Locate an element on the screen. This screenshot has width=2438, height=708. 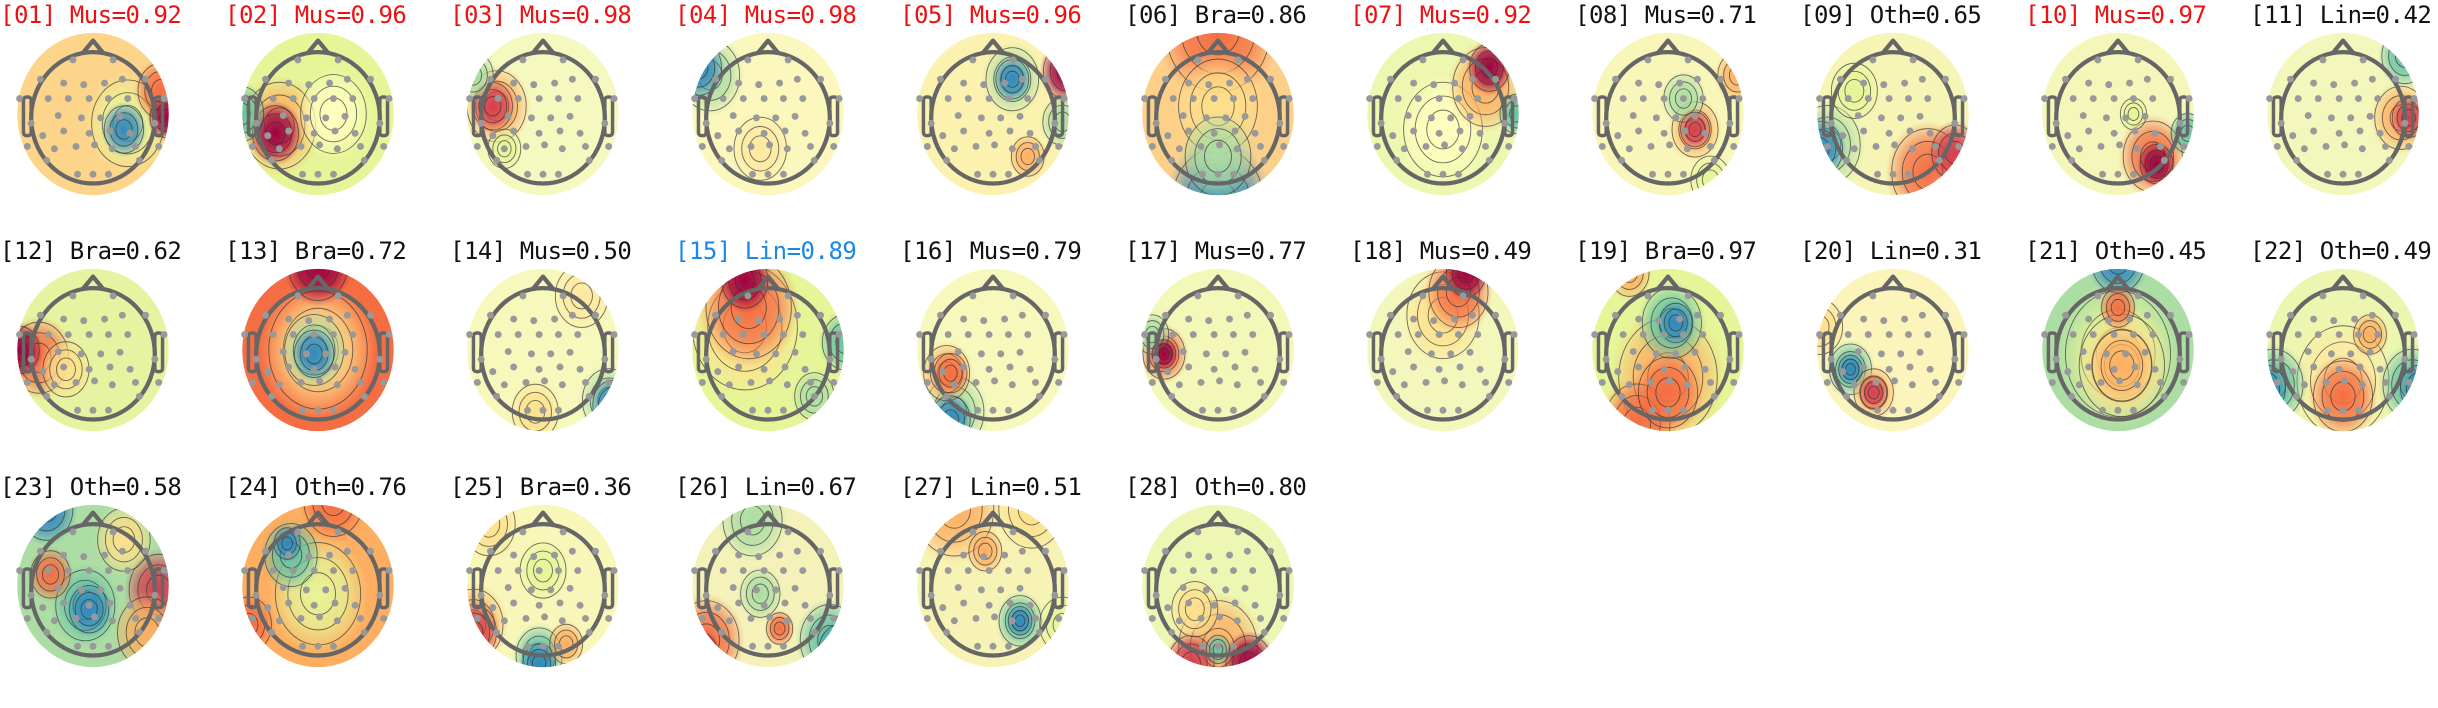
scalp-topomap is located at coordinates (1667, 114).